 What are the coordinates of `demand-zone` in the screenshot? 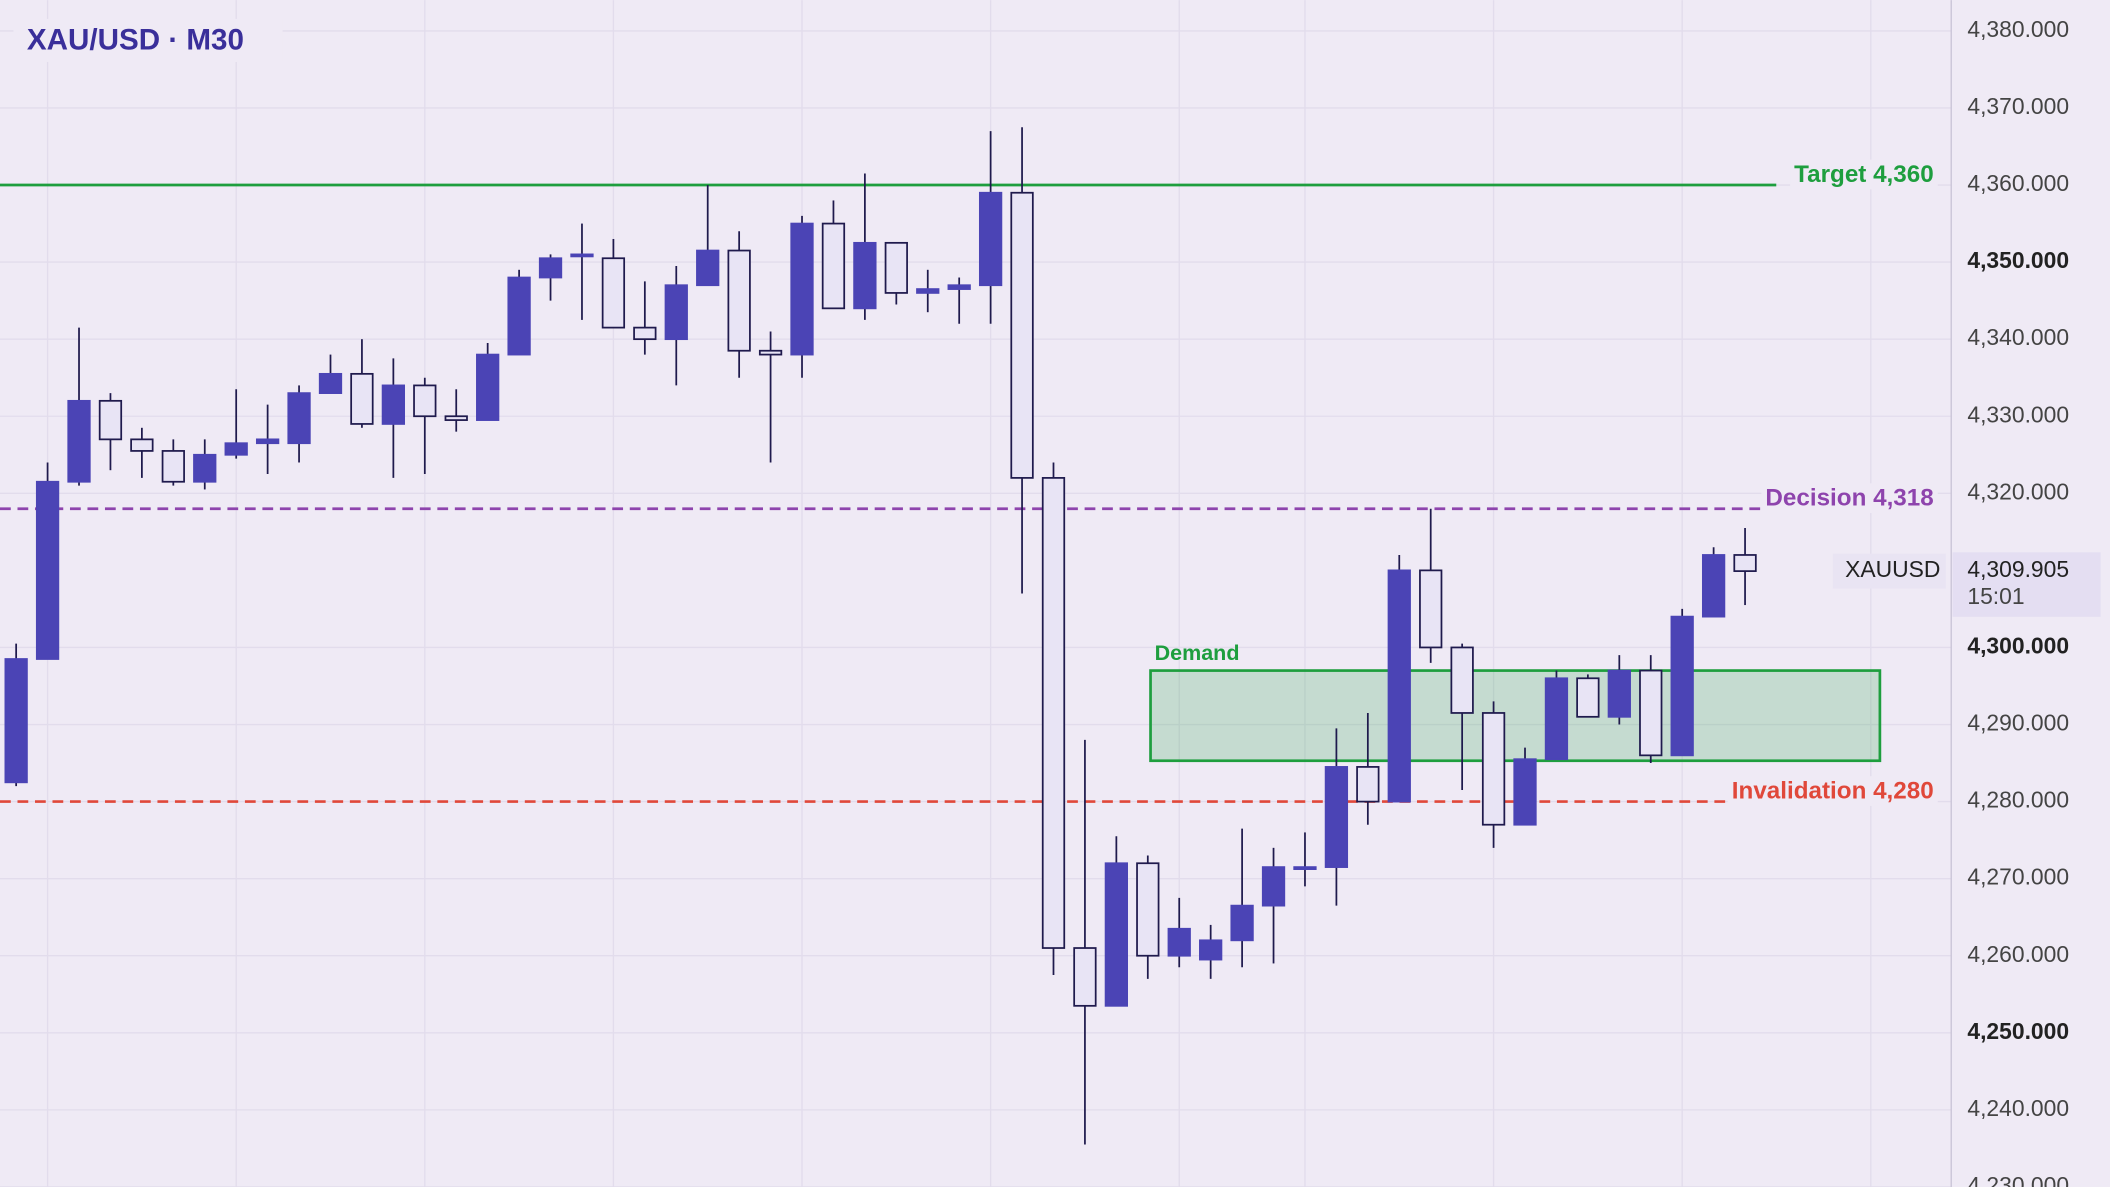 It's located at (1515, 716).